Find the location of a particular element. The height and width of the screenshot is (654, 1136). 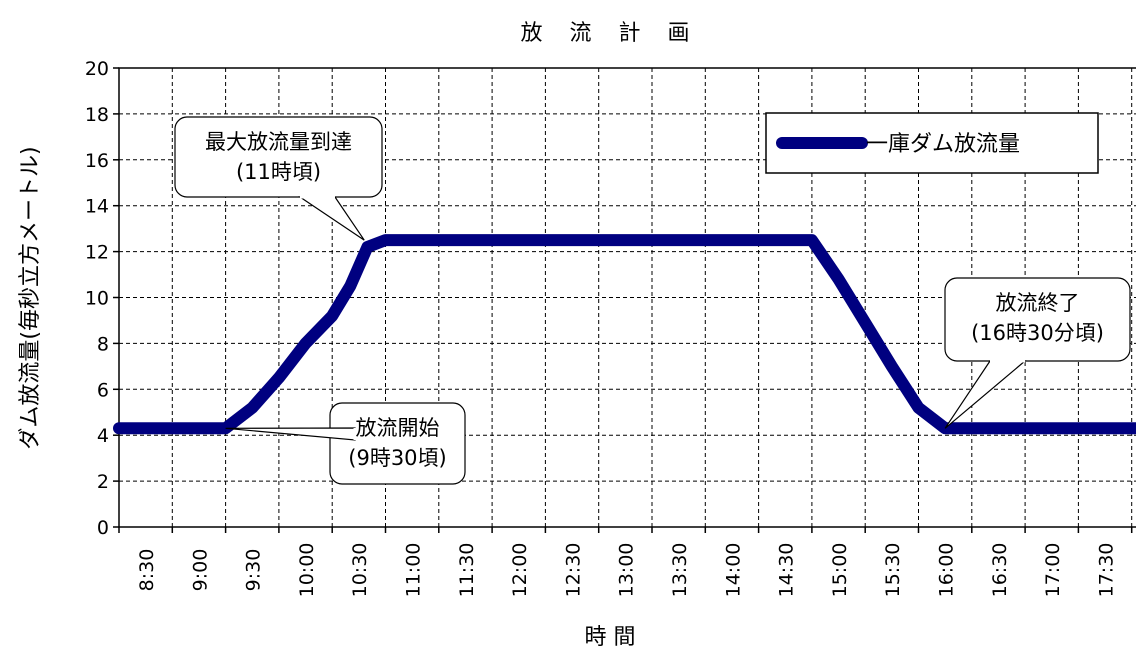

y-tick-label: 16 is located at coordinates (97, 161).